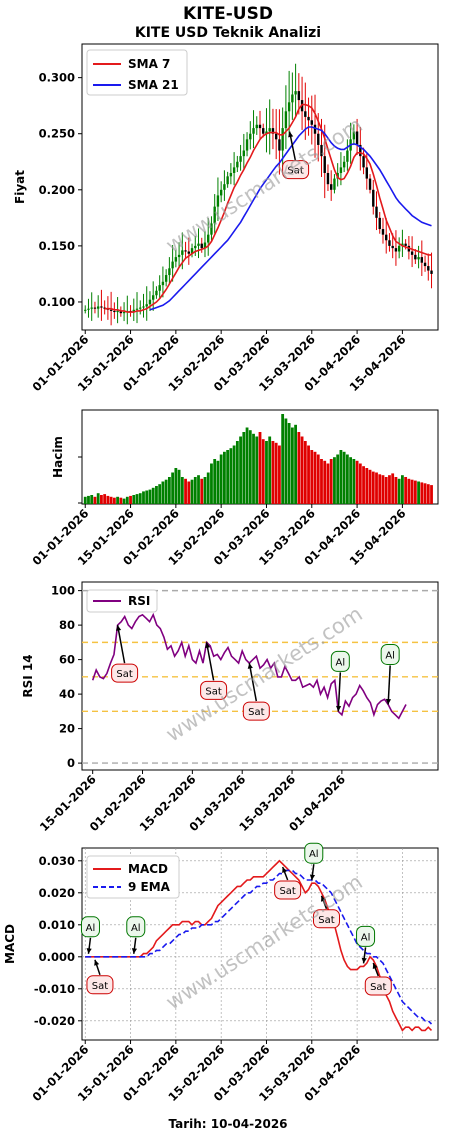 The width and height of the screenshot is (456, 1142). What do you see at coordinates (134, 951) in the screenshot?
I see `macd-annot-2-arrowhead` at bounding box center [134, 951].